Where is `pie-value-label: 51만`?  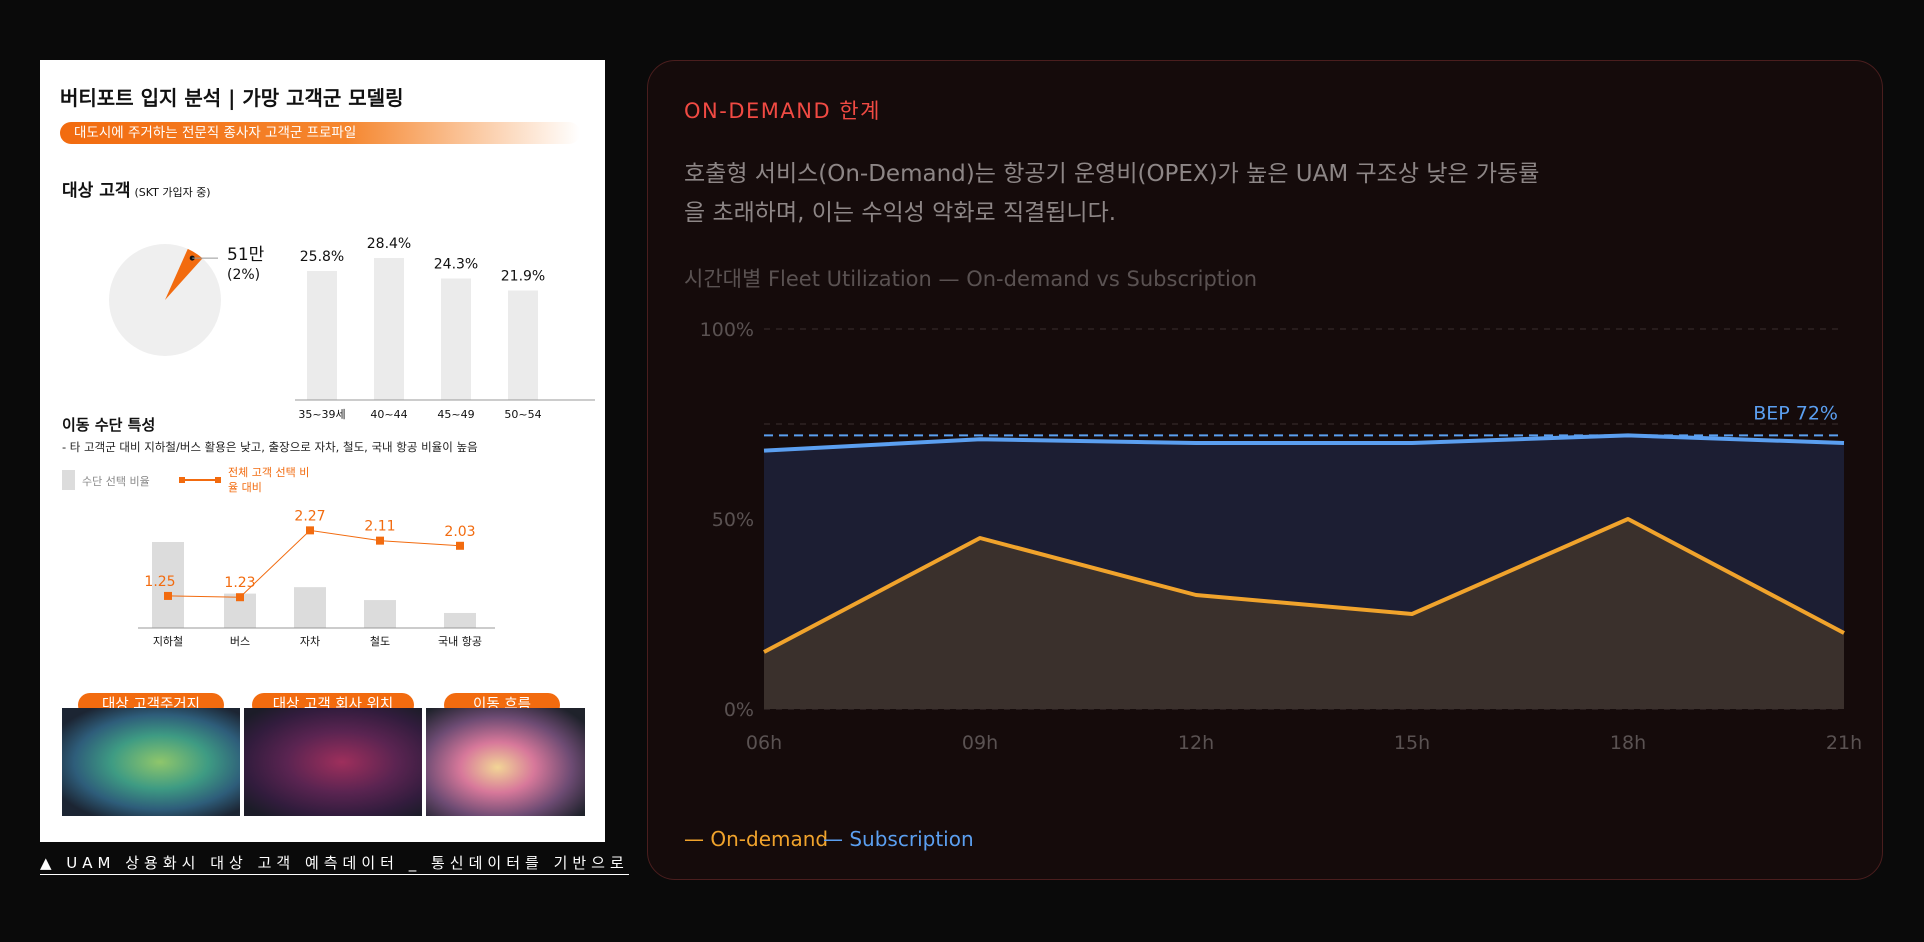 pie-value-label: 51만 is located at coordinates (246, 255).